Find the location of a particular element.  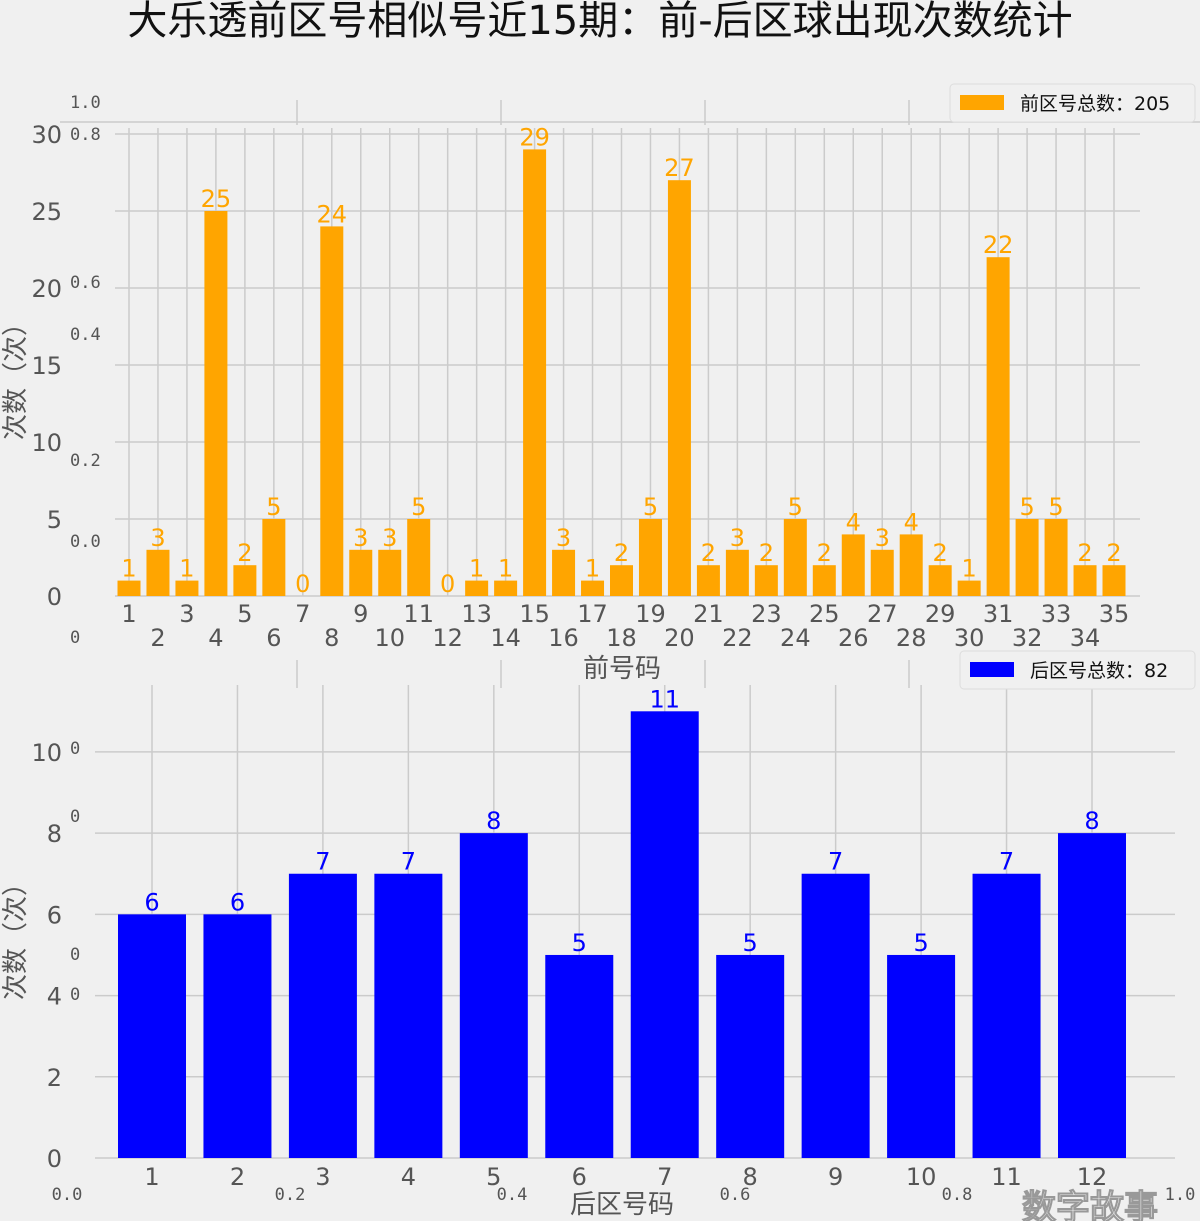

y-tick-label: 20 is located at coordinates (46, 289).